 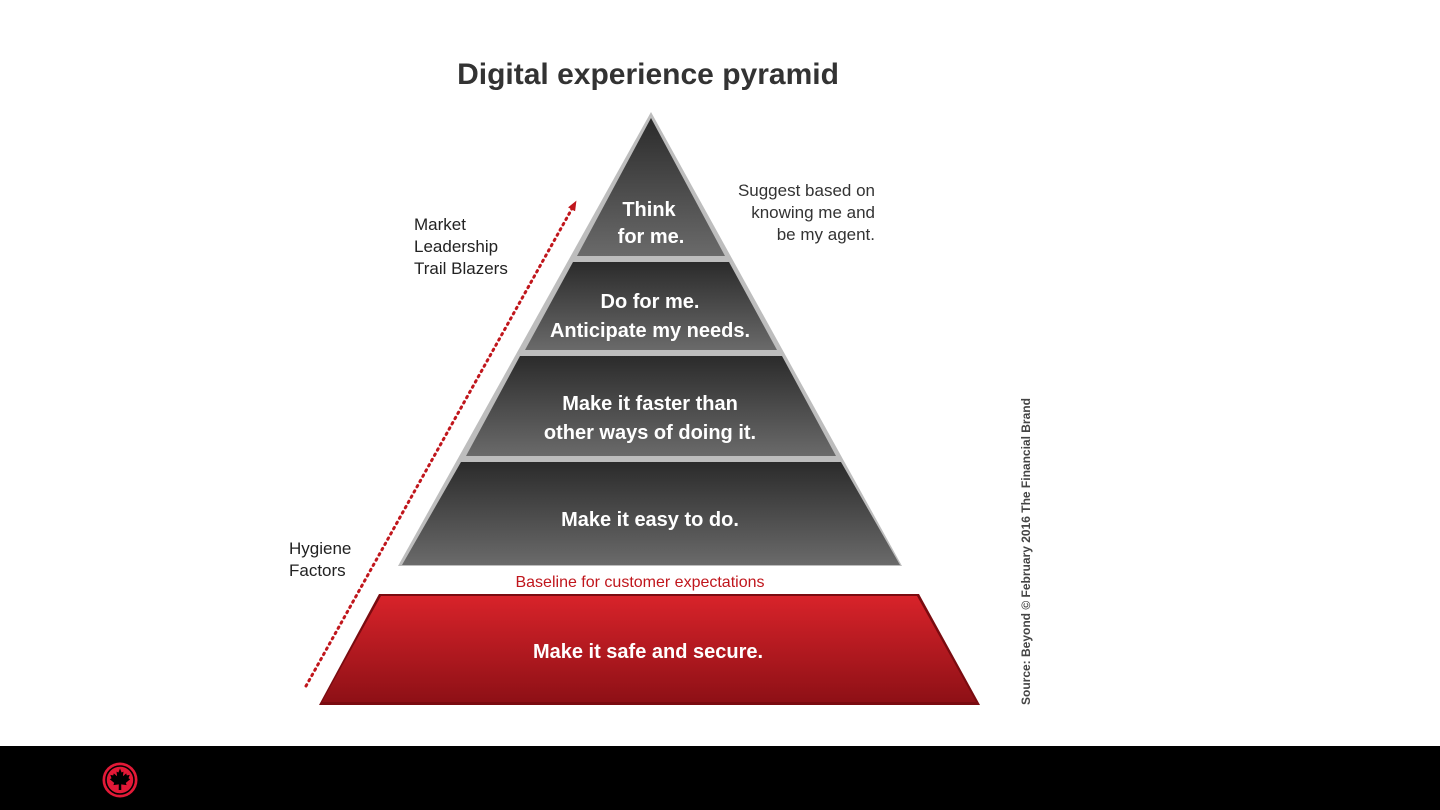 I want to click on tier-label-line: Think, so click(x=649, y=210).